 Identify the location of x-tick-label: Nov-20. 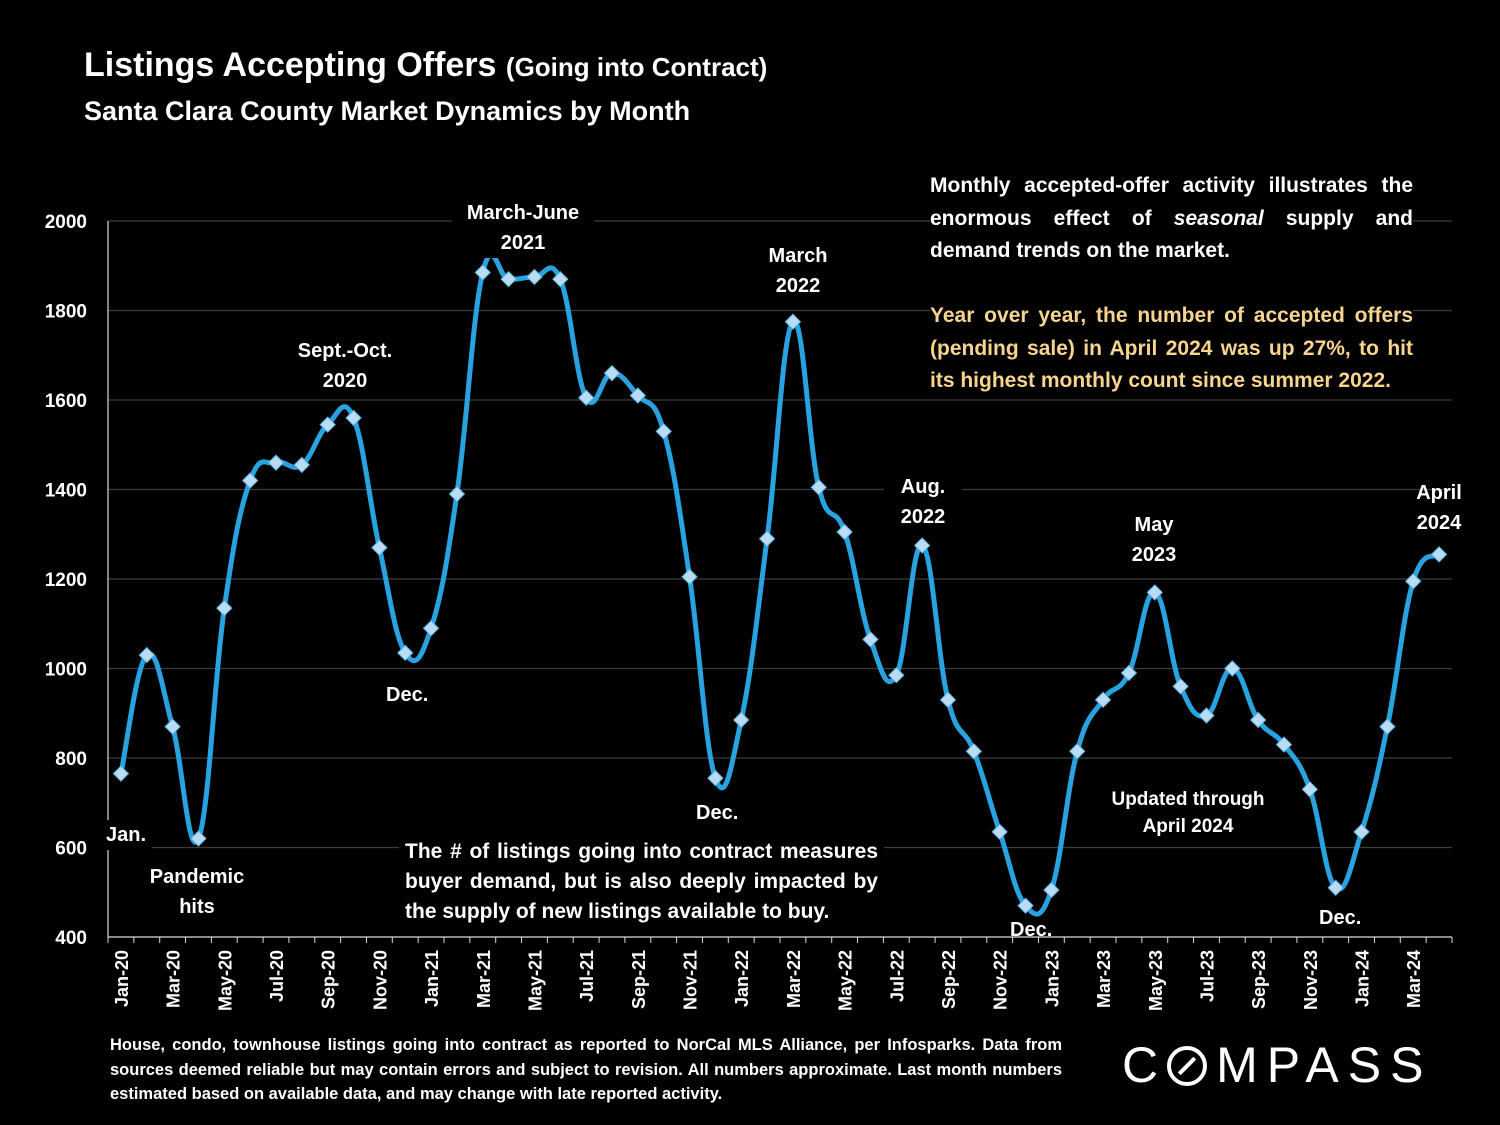
(380, 980).